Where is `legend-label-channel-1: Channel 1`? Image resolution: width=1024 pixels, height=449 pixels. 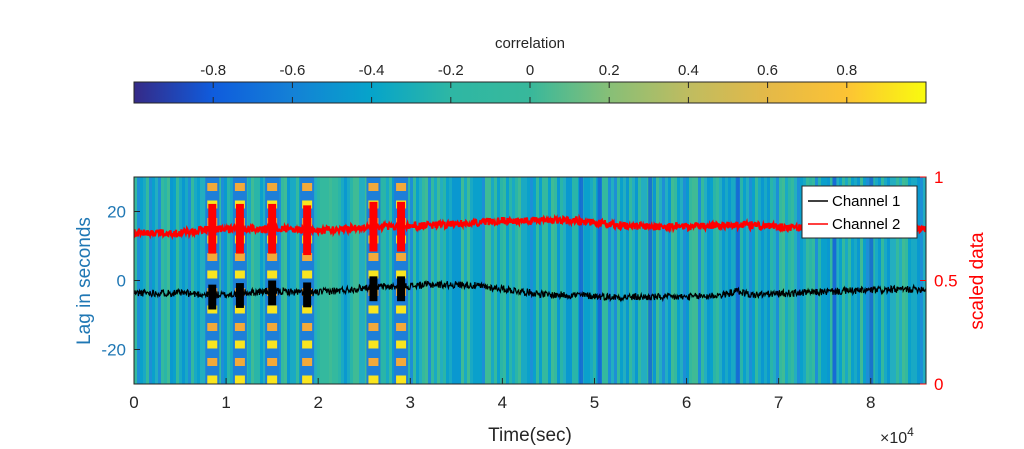
legend-label-channel-1: Channel 1 is located at coordinates (866, 201).